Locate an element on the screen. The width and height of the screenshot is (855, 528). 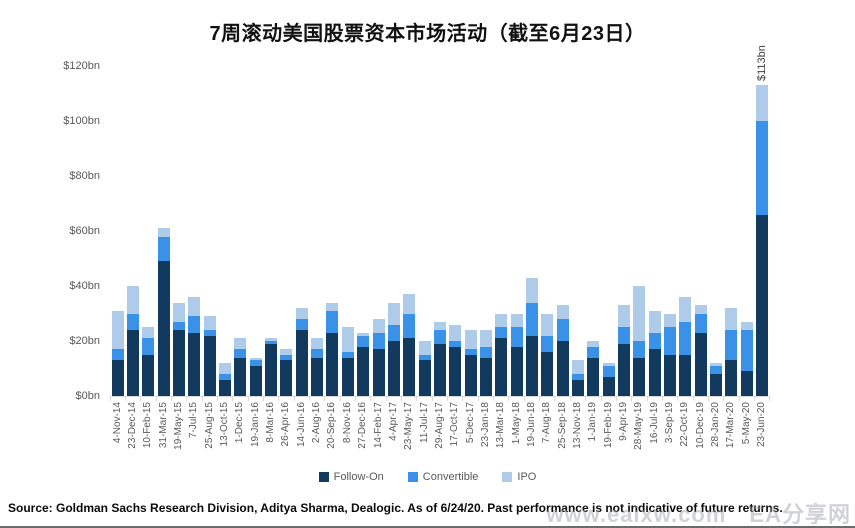
x-axis-label: 1-Dec-15 is located at coordinates (240, 423).